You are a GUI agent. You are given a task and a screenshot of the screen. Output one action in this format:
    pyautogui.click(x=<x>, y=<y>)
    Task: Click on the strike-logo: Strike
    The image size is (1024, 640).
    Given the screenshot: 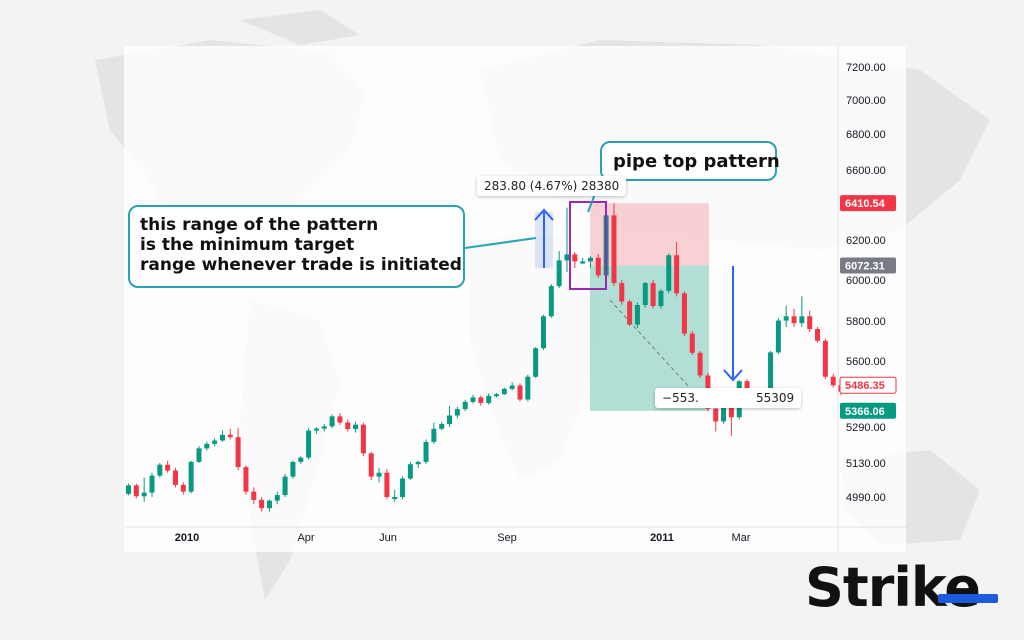 What is the action you would take?
    pyautogui.click(x=893, y=587)
    